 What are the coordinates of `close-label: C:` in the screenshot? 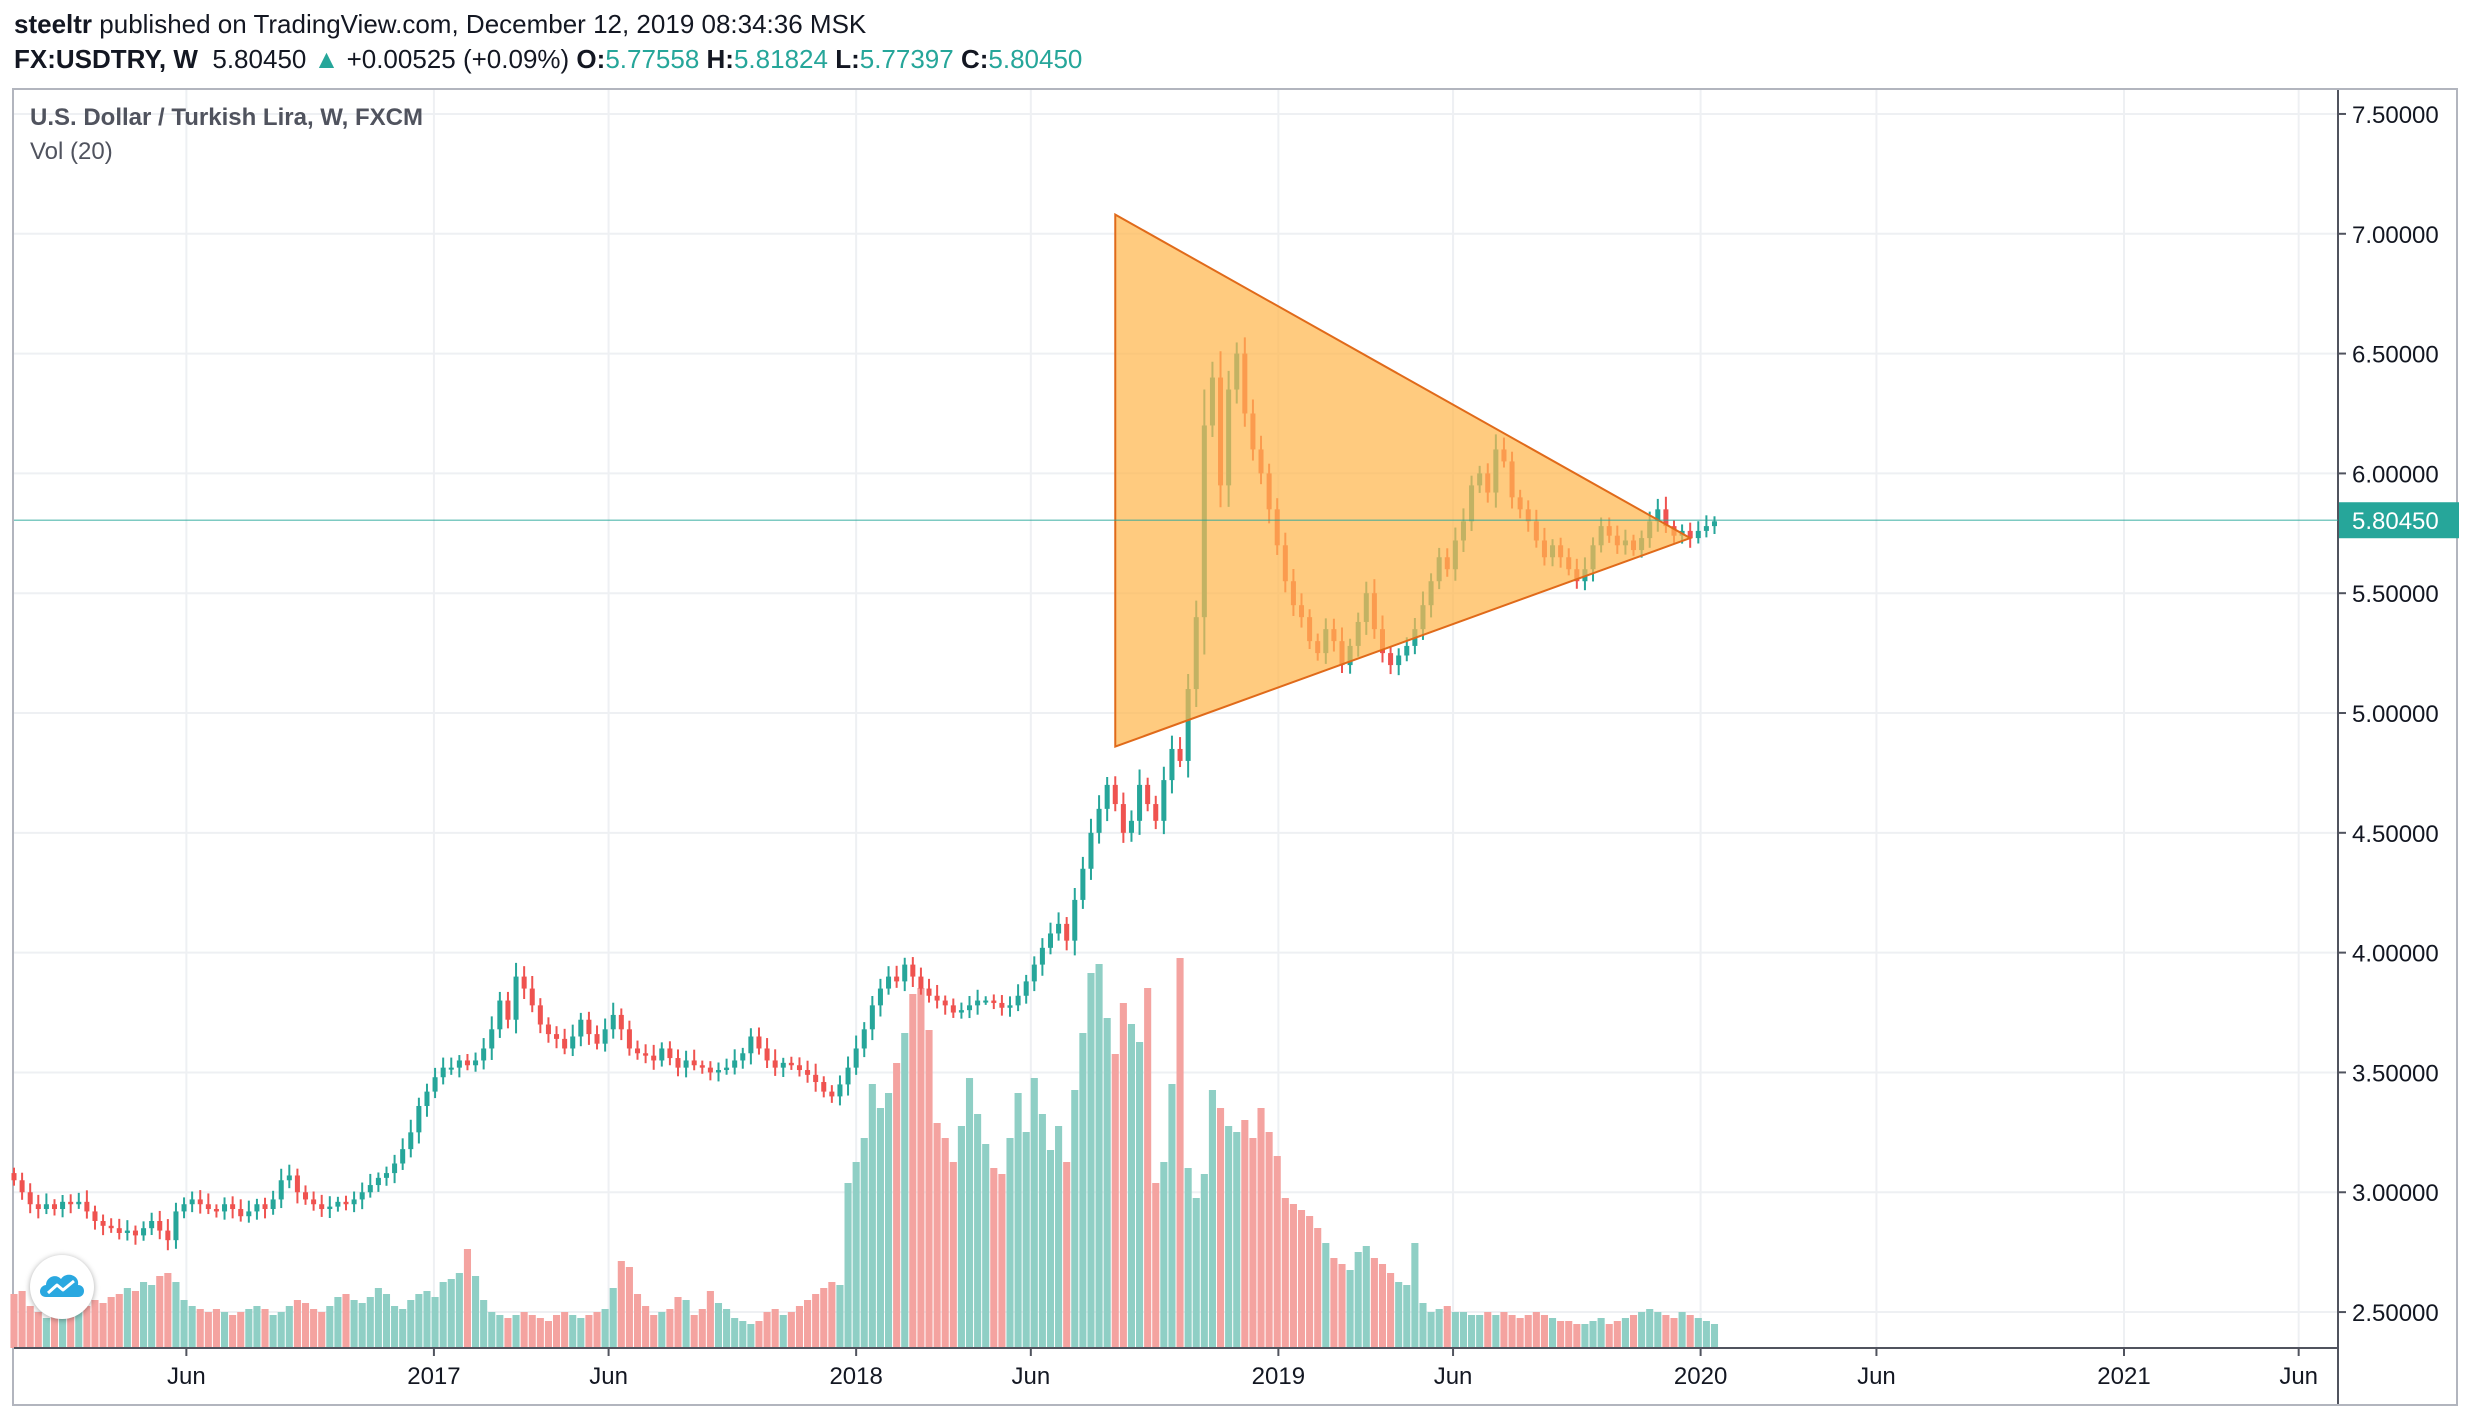 It's located at (974, 59).